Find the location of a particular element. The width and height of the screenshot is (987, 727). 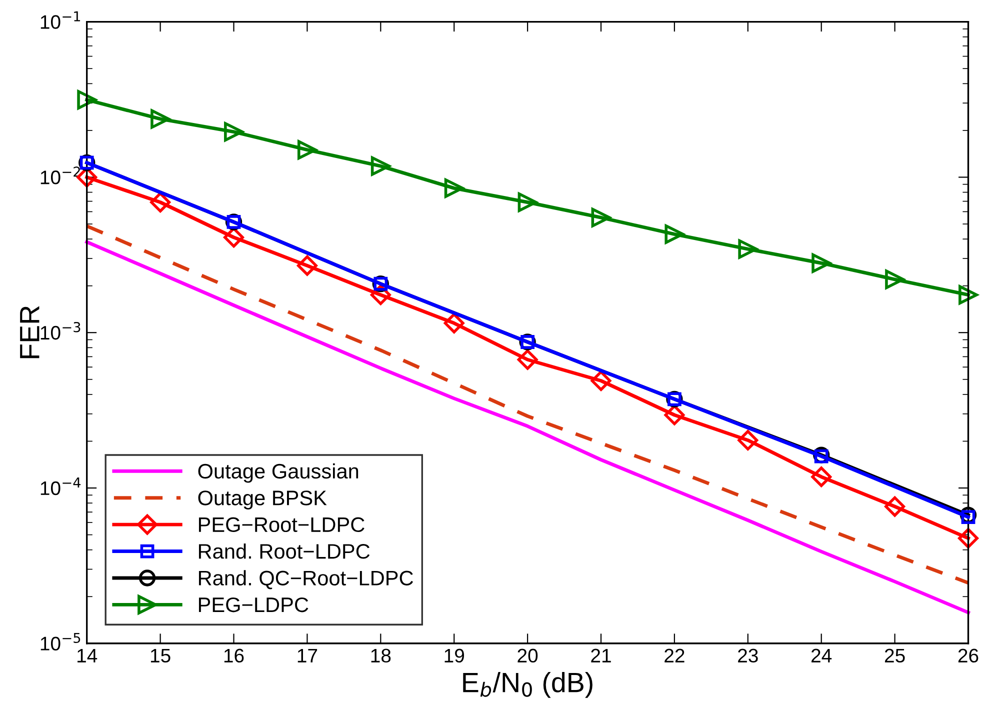

x-tick-label: 22 is located at coordinates (674, 655).